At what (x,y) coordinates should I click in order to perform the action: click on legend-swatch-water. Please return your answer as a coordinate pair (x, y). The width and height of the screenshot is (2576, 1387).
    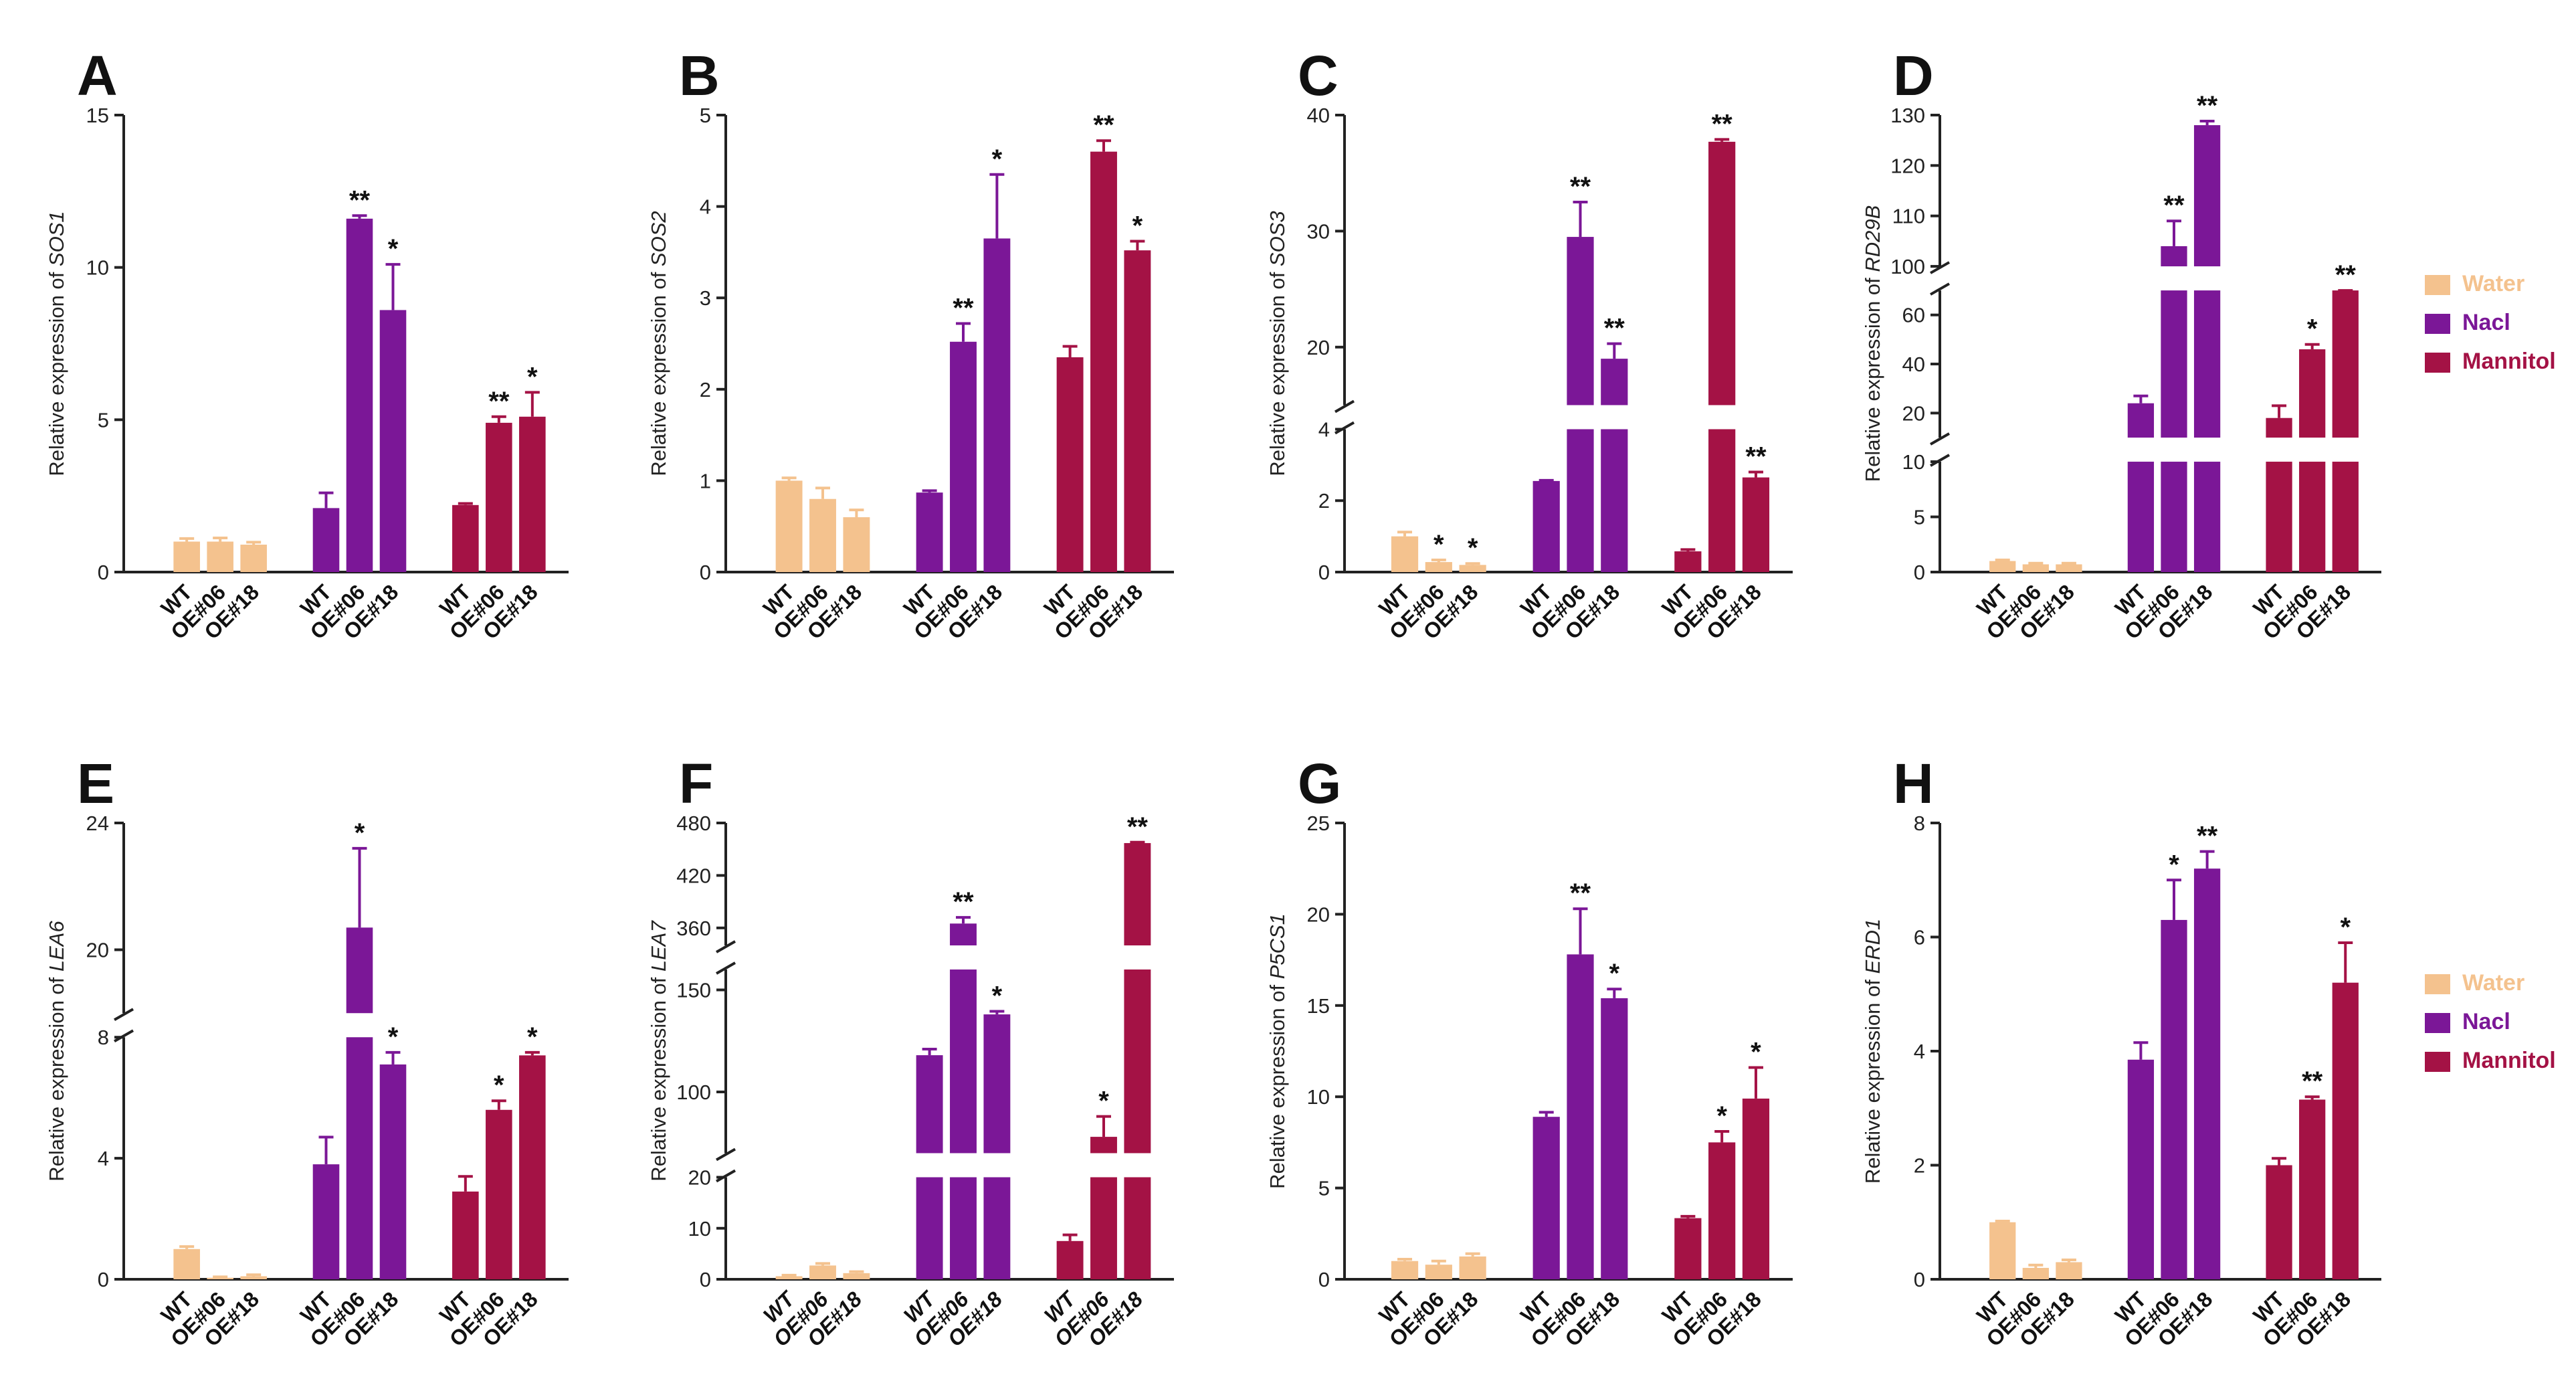
    Looking at the image, I should click on (2437, 984).